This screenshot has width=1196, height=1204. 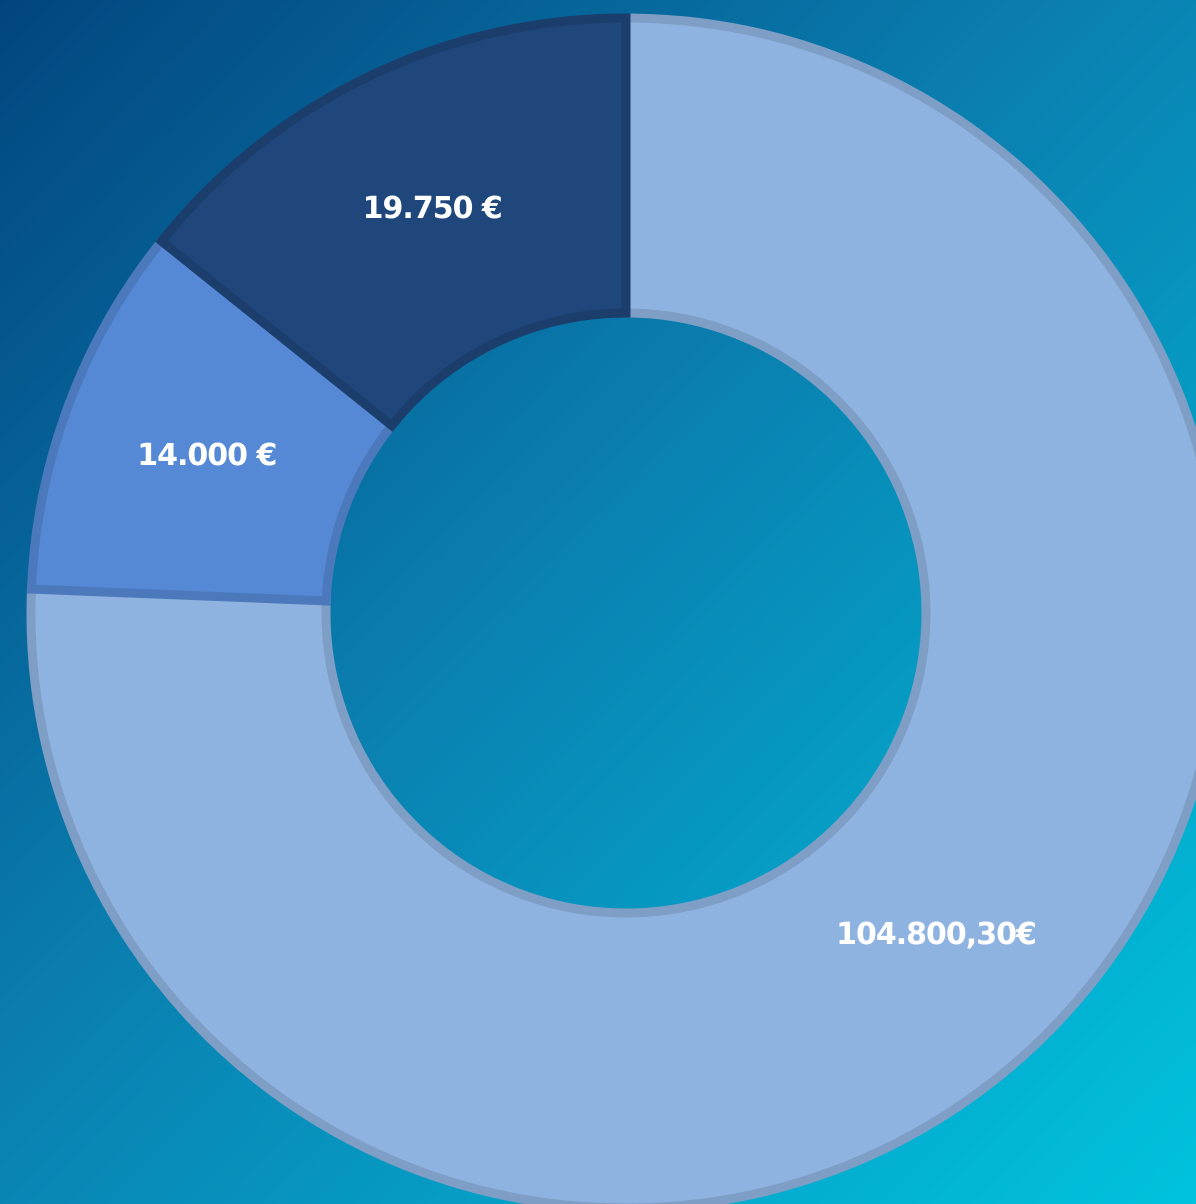 What do you see at coordinates (936, 934) in the screenshot?
I see `value-label: 104.800,30€` at bounding box center [936, 934].